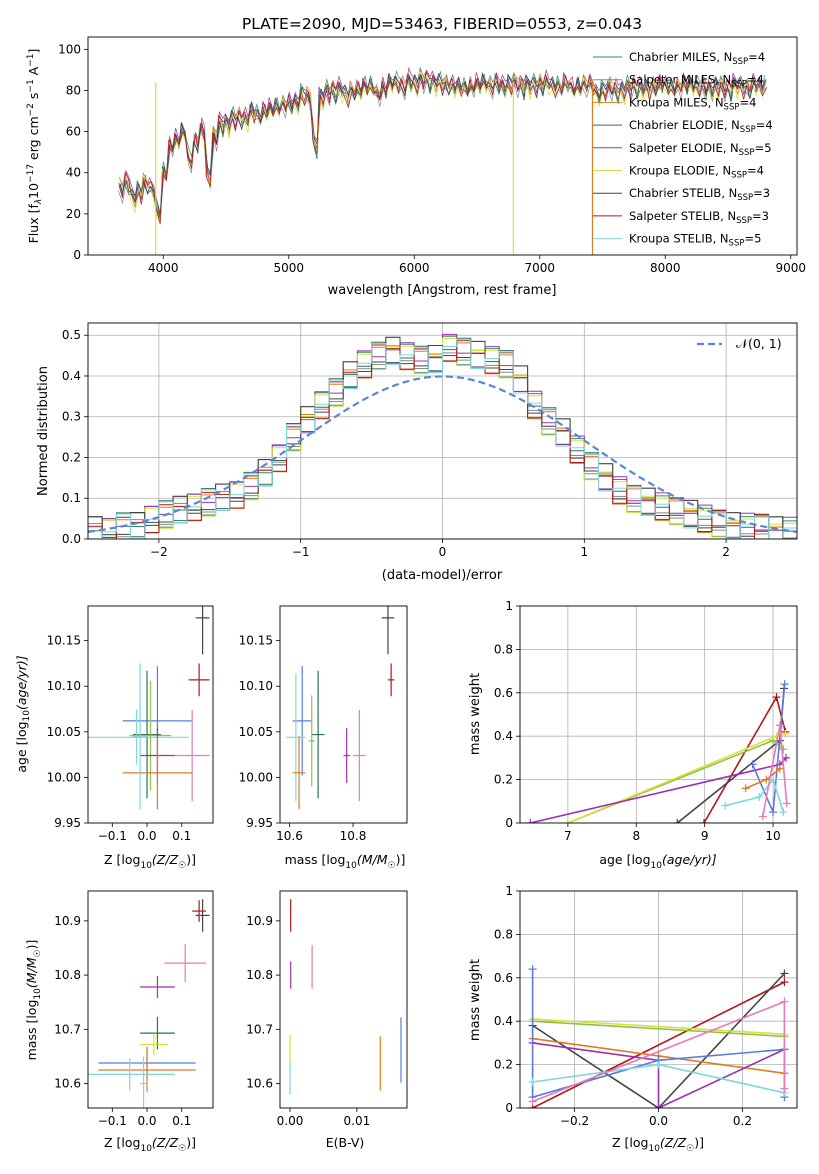 Image resolution: width=819 pixels, height=1174 pixels. Describe the element at coordinates (256, 732) in the screenshot. I see `y-tick-label: 10.05` at that location.